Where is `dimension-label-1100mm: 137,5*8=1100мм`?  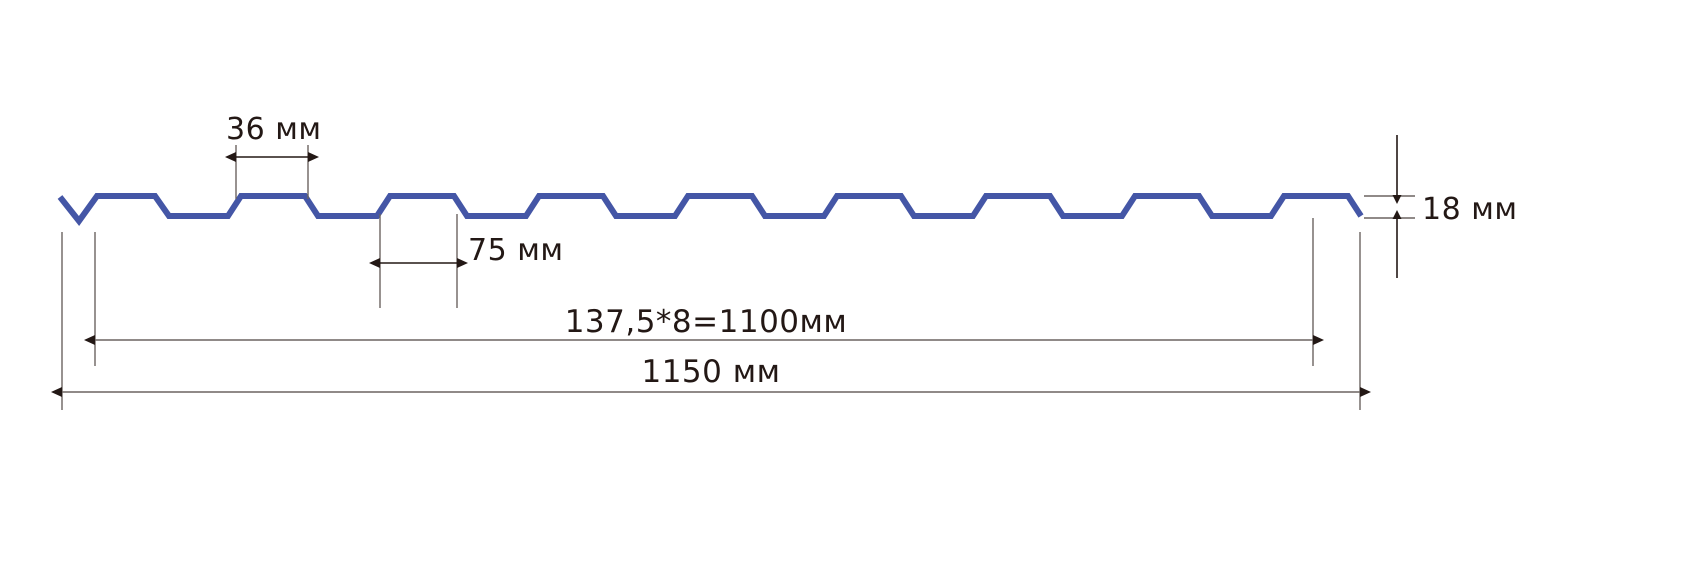 dimension-label-1100mm: 137,5*8=1100мм is located at coordinates (706, 322).